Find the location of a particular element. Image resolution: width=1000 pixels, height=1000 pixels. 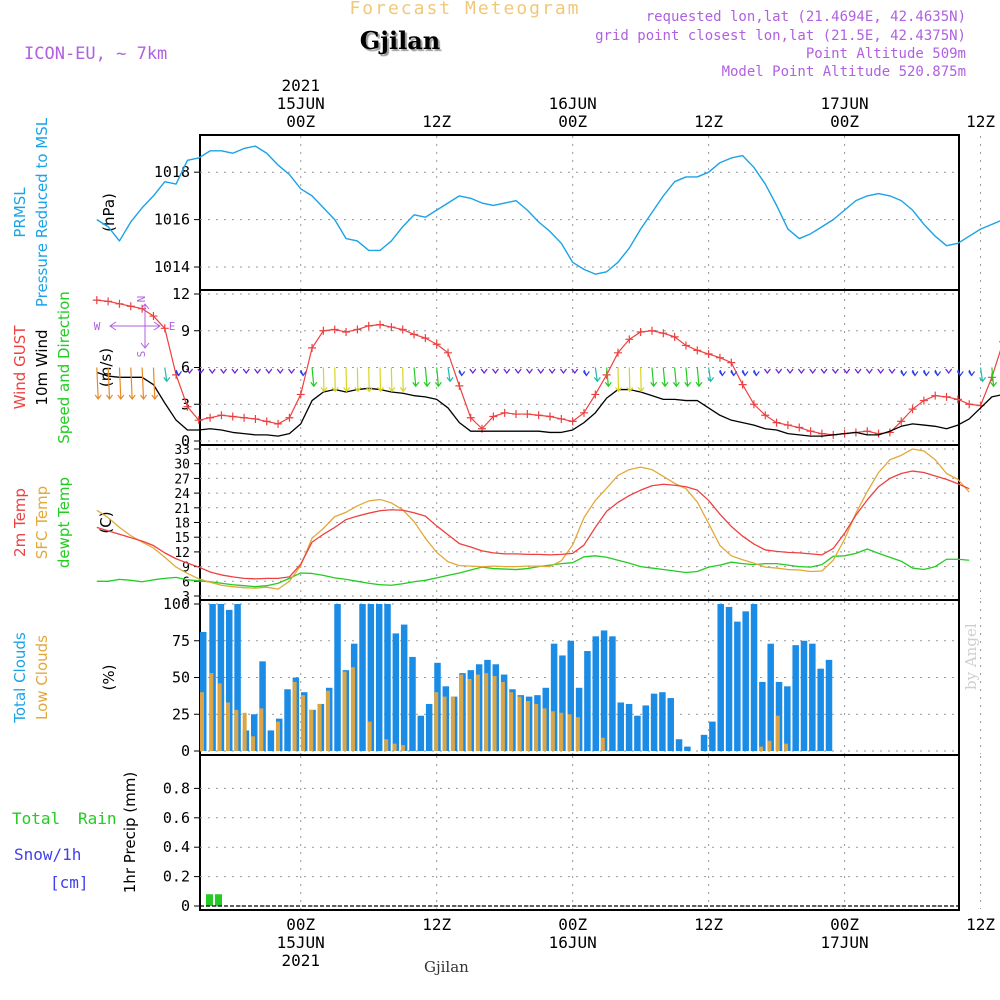

panel-label-wind: 10m Wind is located at coordinates (42, 367).